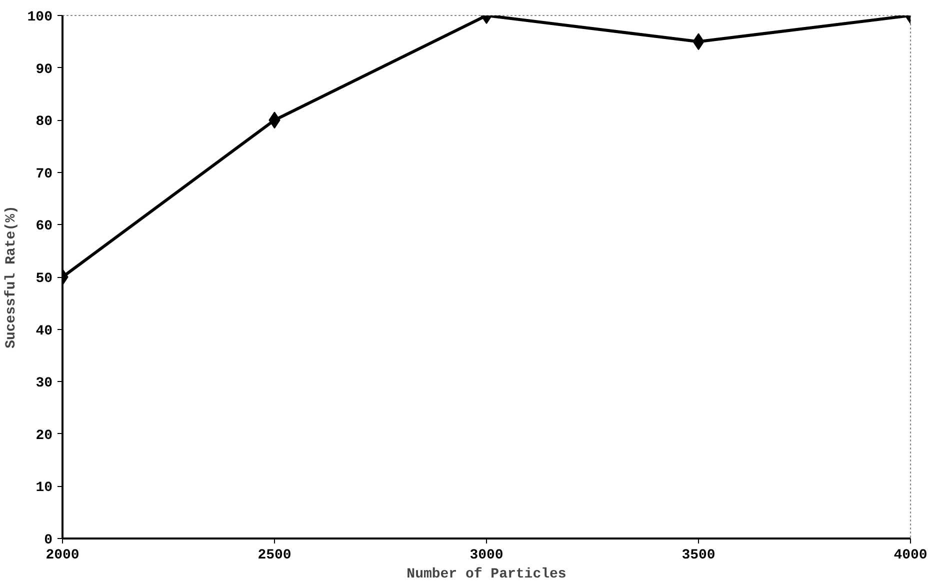  I want to click on y-tick-label: 10, so click(44, 488).